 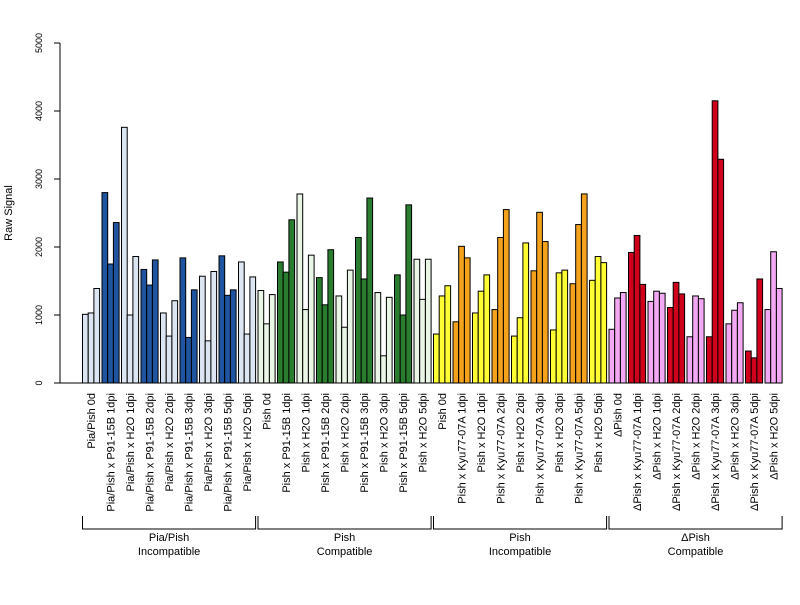 What do you see at coordinates (736, 436) in the screenshot?
I see `x-tick-label: ΔPish x H2O 3dpi` at bounding box center [736, 436].